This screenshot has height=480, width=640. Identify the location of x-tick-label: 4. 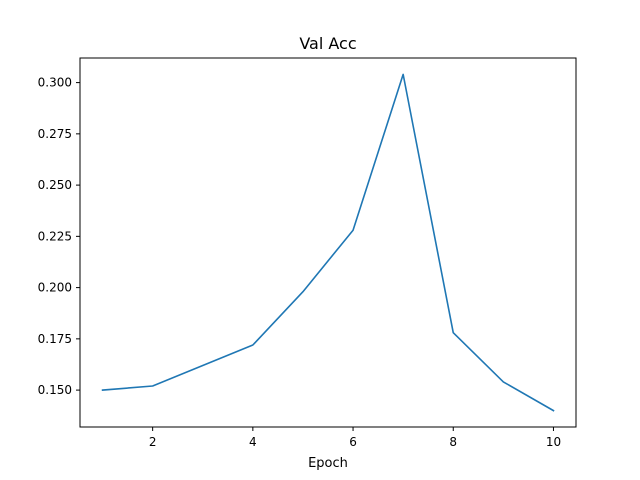
(253, 442).